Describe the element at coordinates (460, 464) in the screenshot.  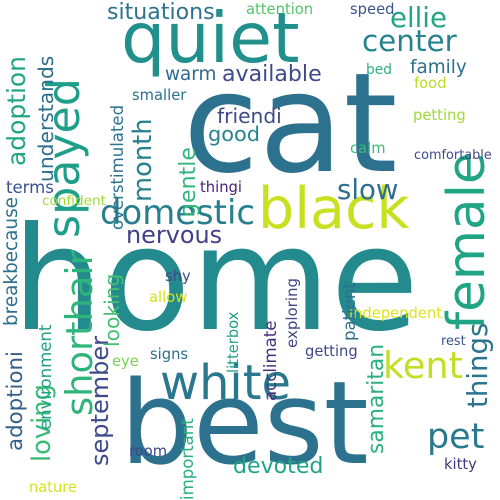
I see `word-kitty: kitty` at that location.